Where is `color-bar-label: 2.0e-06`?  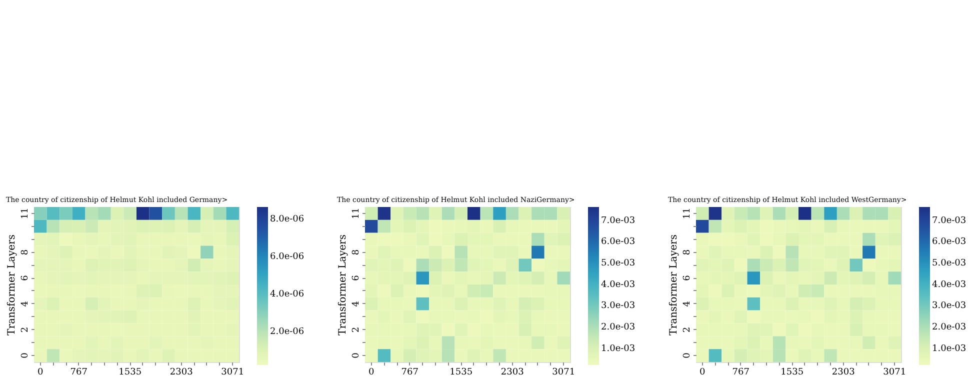
color-bar-label: 2.0e-06 is located at coordinates (287, 332).